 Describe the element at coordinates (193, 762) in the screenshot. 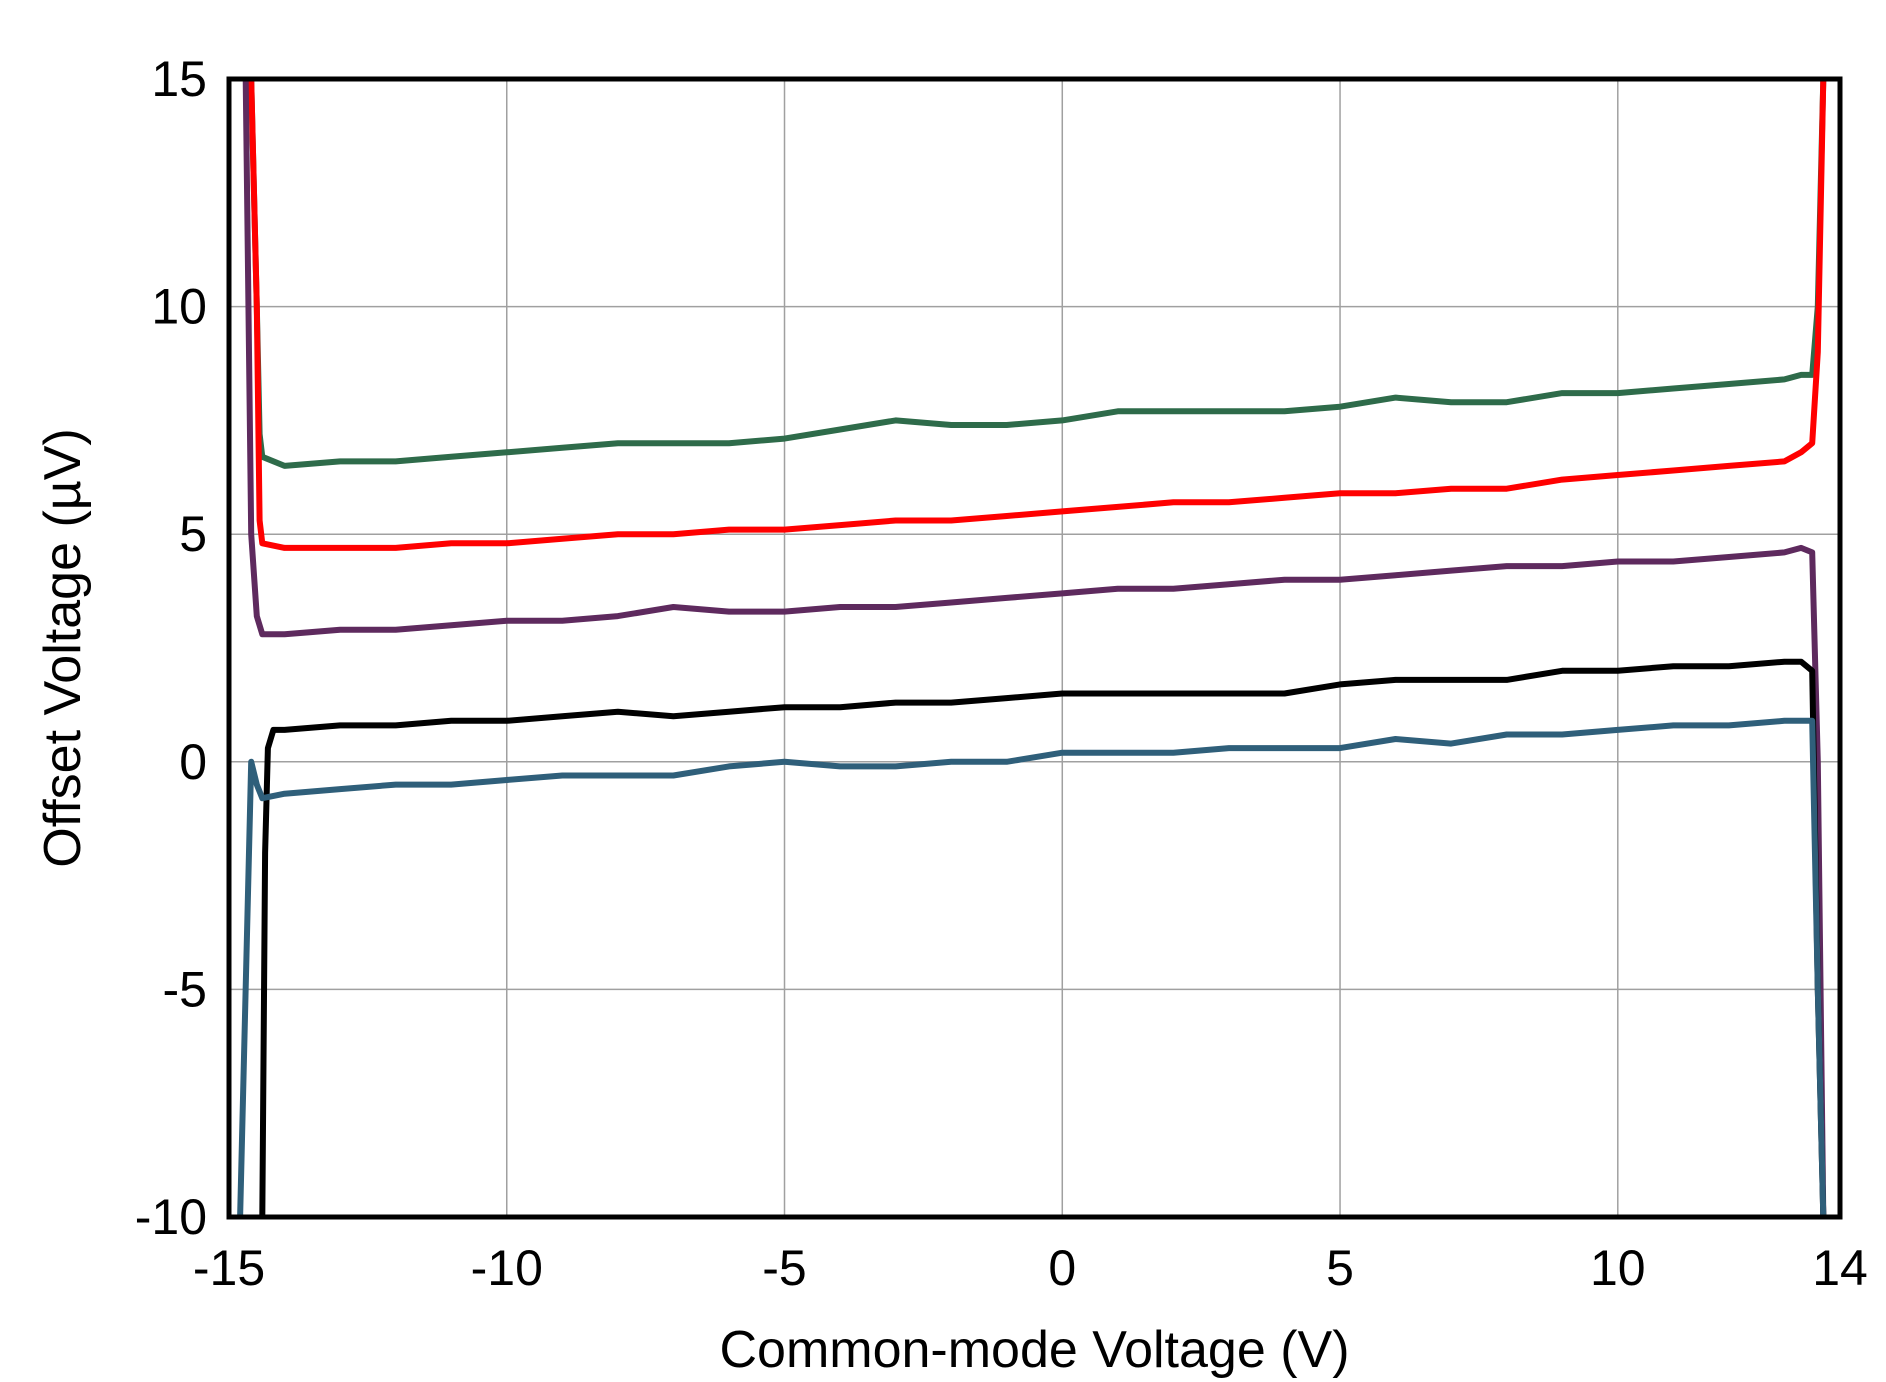

I see `y-tick-label: 0` at that location.